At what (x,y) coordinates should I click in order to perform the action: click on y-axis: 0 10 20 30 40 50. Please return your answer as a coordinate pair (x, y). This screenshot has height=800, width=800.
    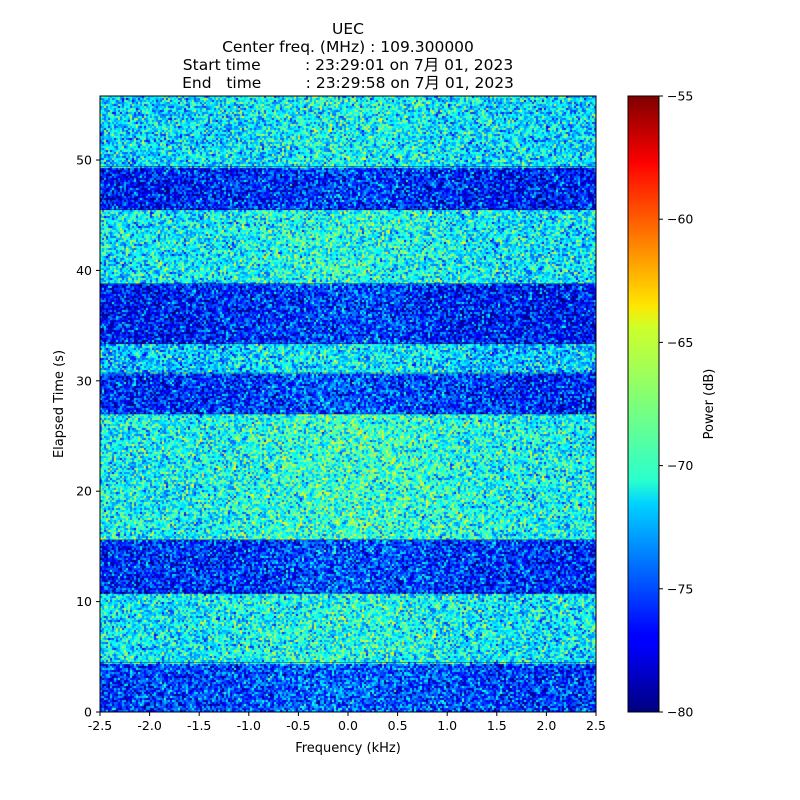
    Looking at the image, I should click on (88, 436).